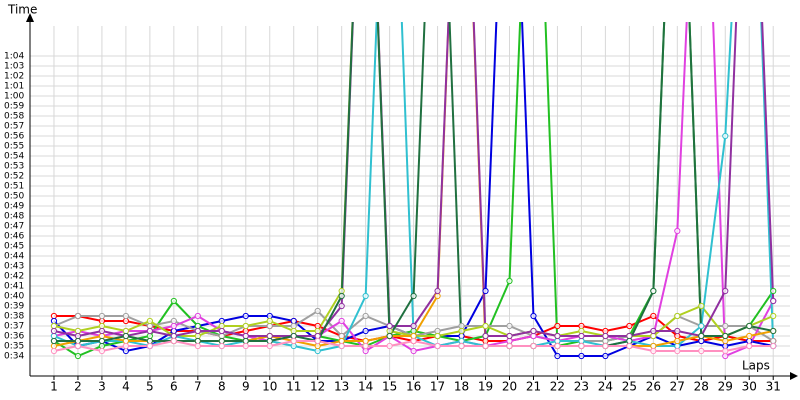 This screenshot has width=800, height=400. I want to click on x-tick-label: 3, so click(102, 387).